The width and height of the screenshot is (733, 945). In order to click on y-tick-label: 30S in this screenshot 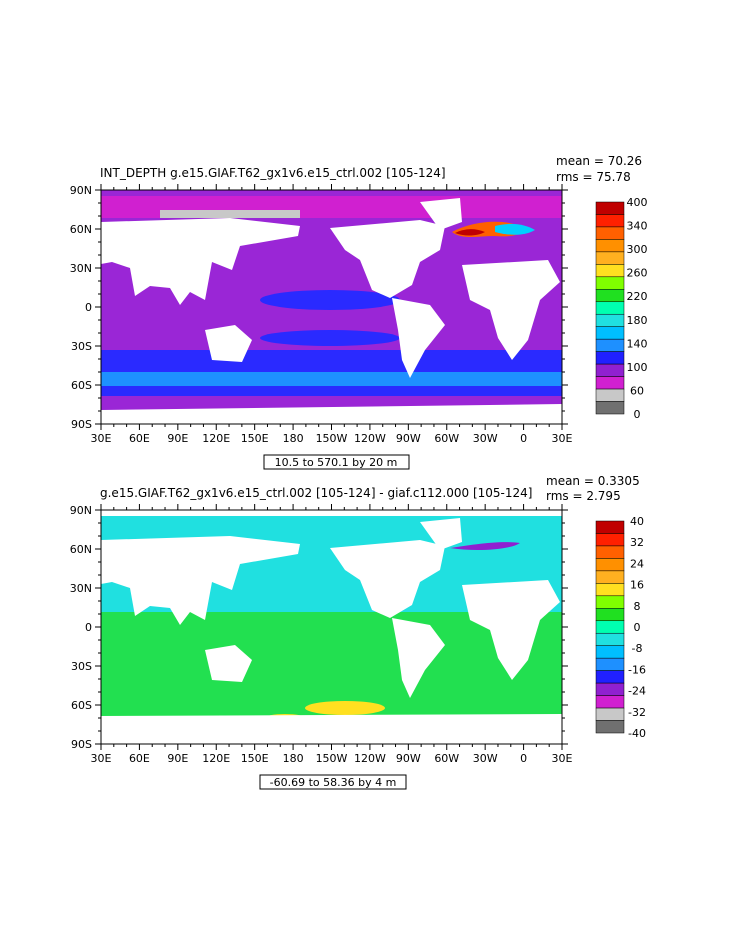, I will do `click(81, 346)`.